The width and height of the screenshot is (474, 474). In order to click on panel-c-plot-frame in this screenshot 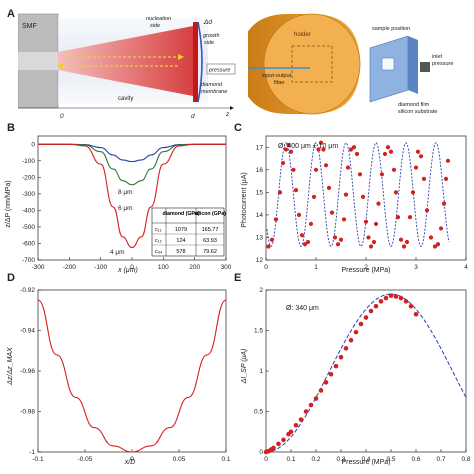, I will do `click(366, 198)`.